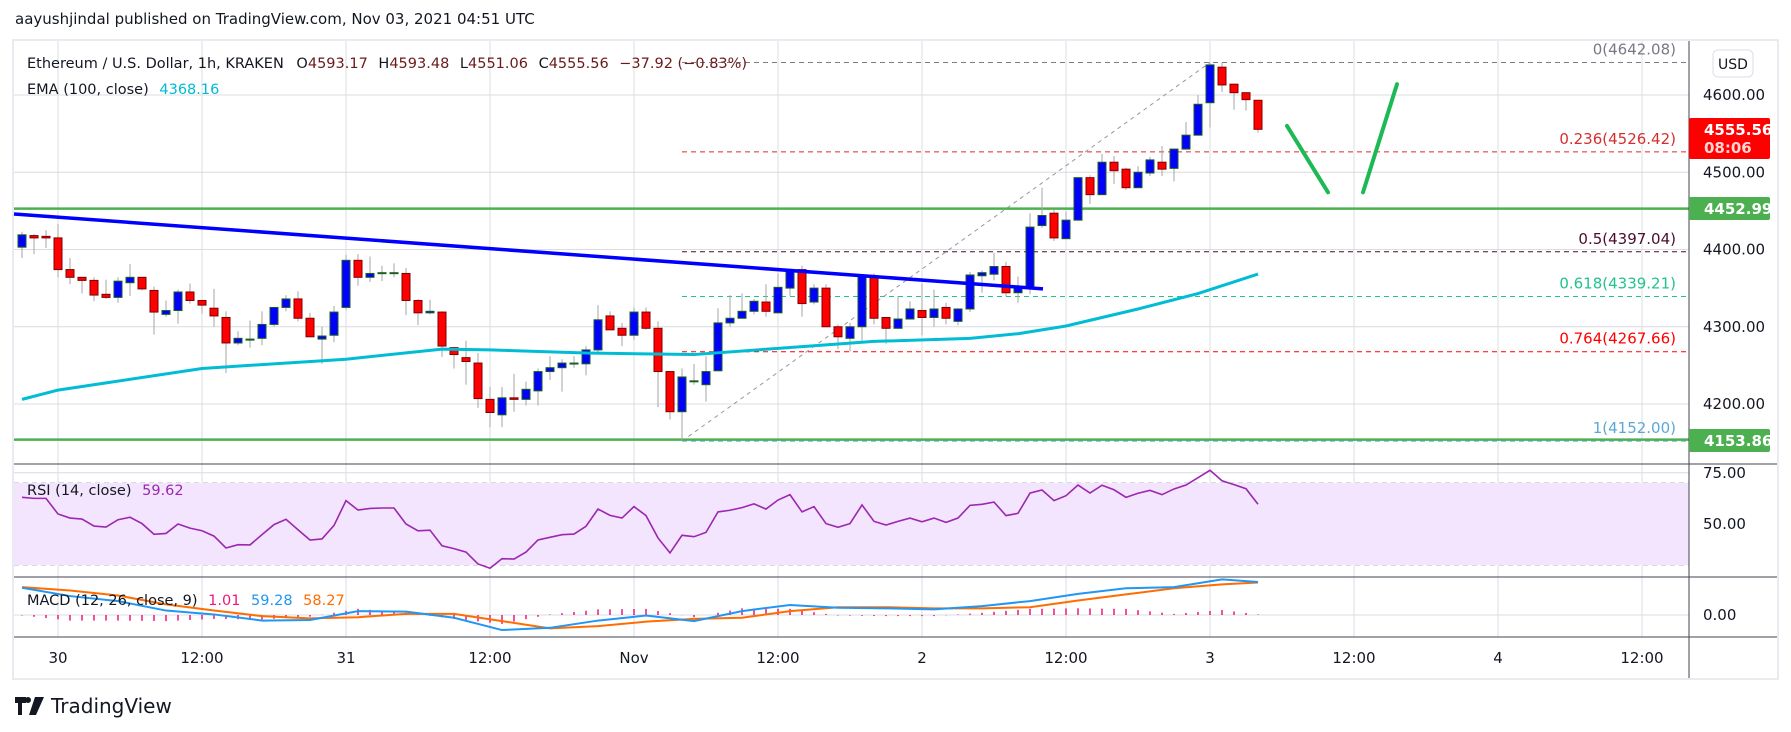 The image size is (1791, 732). I want to click on time-axis-label: 4, so click(1498, 658).